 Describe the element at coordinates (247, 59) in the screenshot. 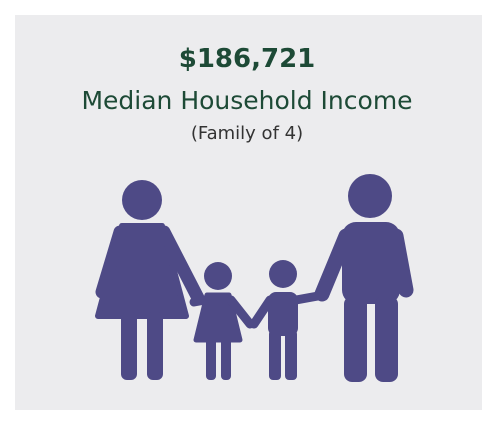

I see `income-value: $186,721` at that location.